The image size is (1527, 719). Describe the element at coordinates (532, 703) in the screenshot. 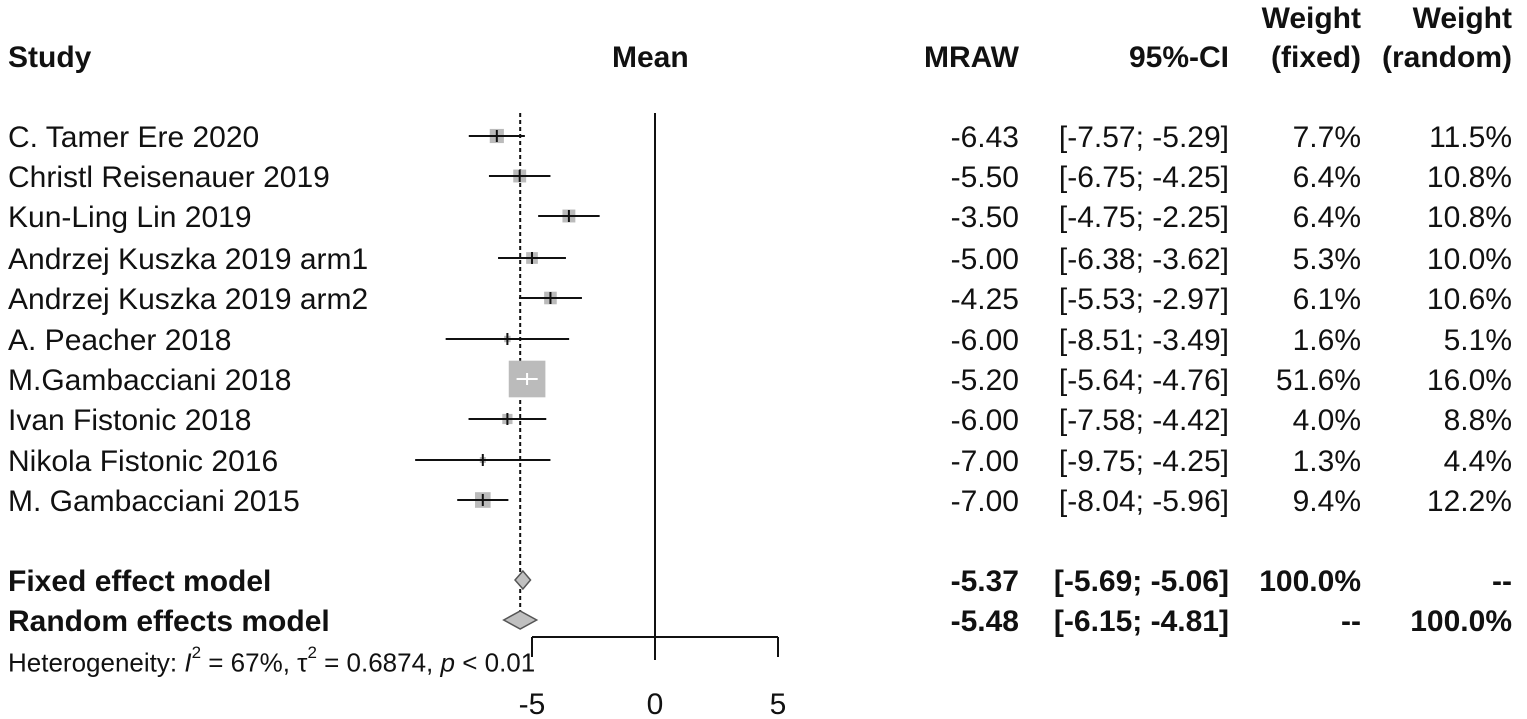

I see `x-axis-tick-label: -5` at that location.